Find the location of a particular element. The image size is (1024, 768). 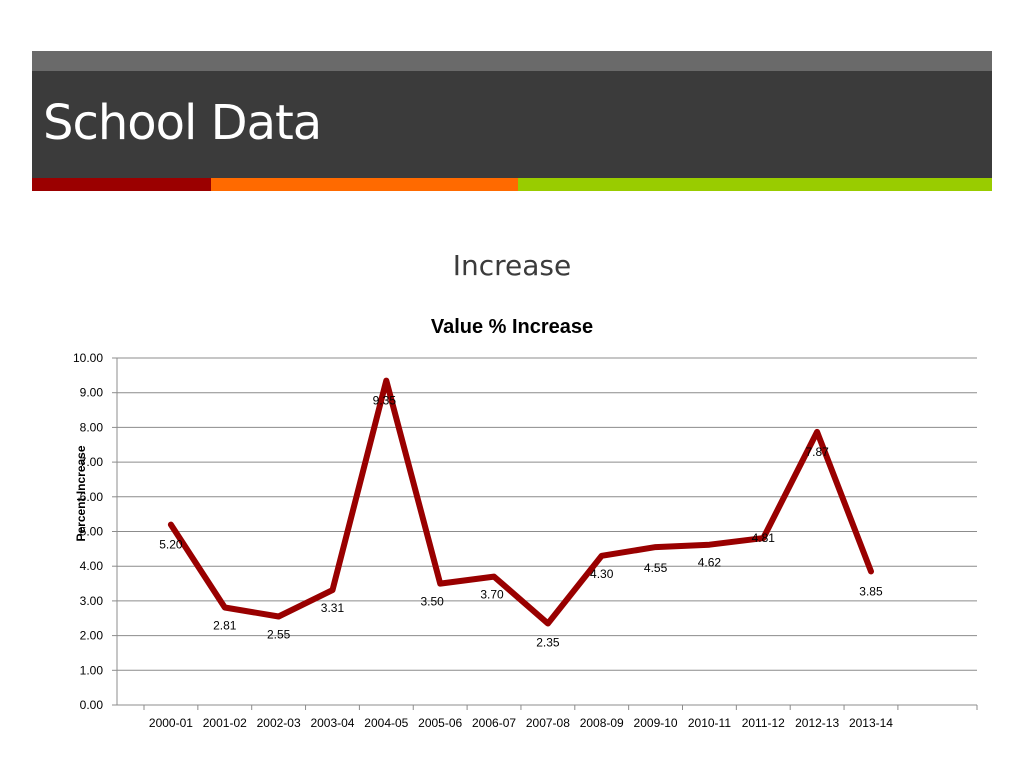

x-tick-label: 2012-13 is located at coordinates (817, 723).